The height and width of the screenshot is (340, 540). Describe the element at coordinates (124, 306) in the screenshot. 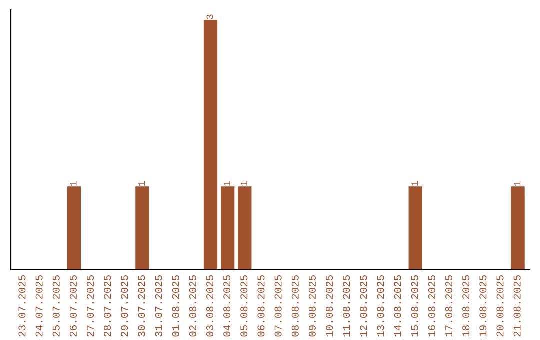

I see `x-tick-label: 29.07.2025` at that location.